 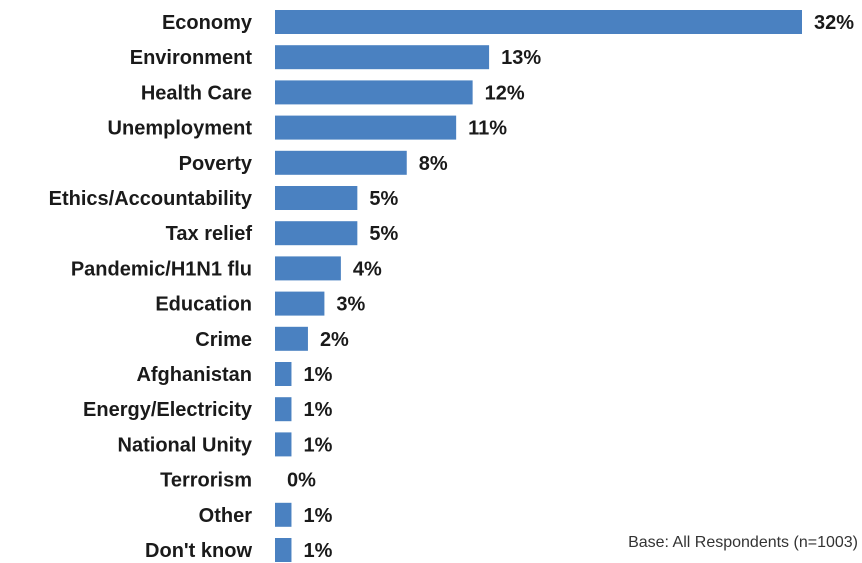 What do you see at coordinates (505, 93) in the screenshot?
I see `value-label-health-care: 12%` at bounding box center [505, 93].